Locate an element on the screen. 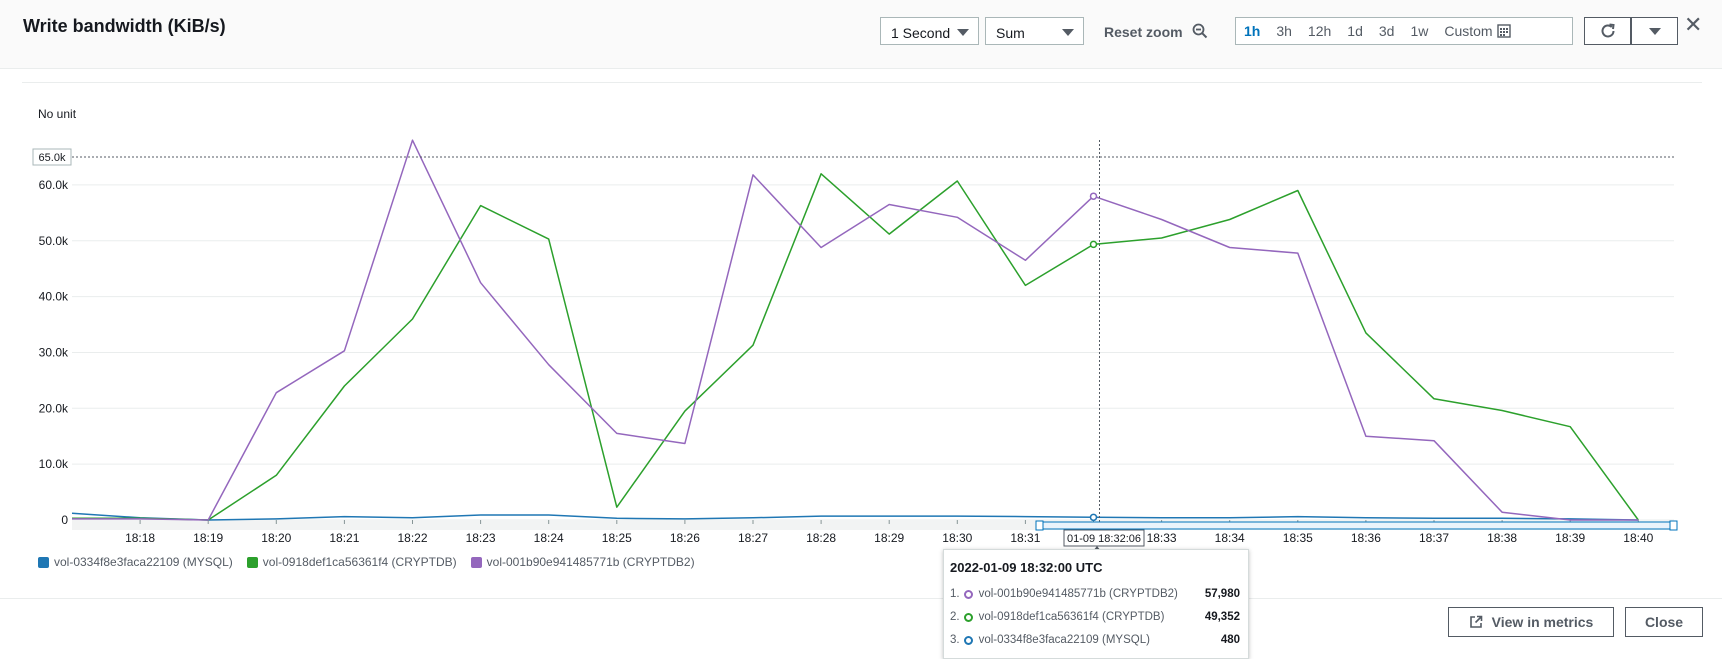 This screenshot has width=1722, height=659. tooltip-row-name: vol-001b90e941485771b (CRYPTDB2) is located at coordinates (1078, 594).